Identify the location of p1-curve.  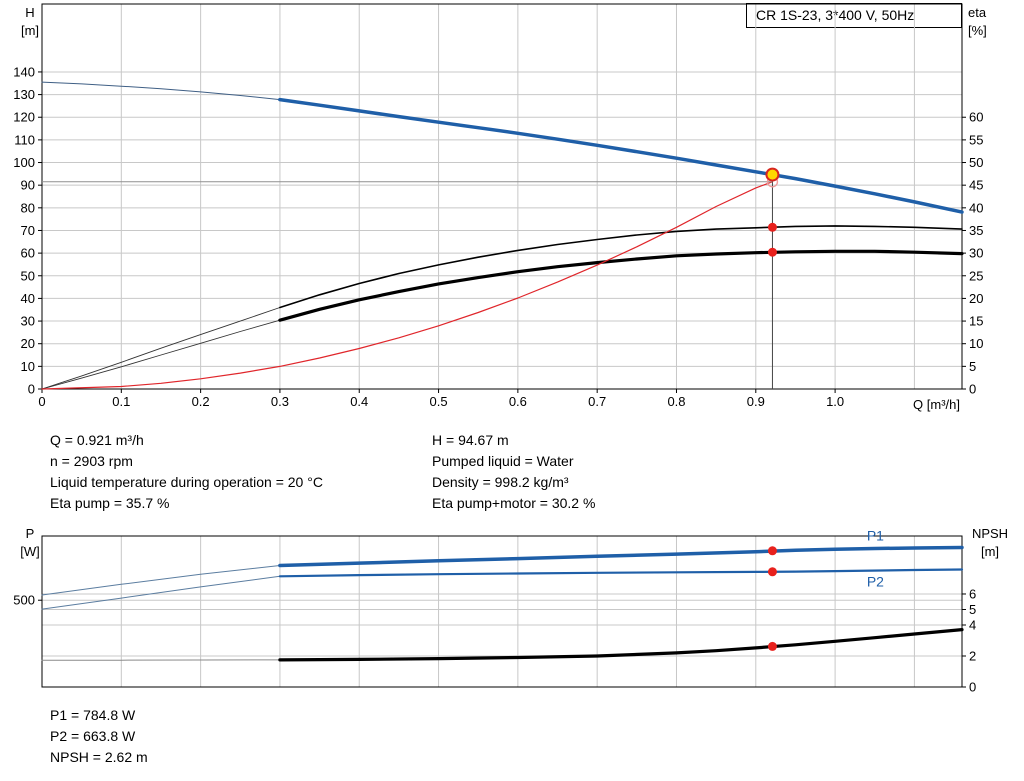
(621, 556).